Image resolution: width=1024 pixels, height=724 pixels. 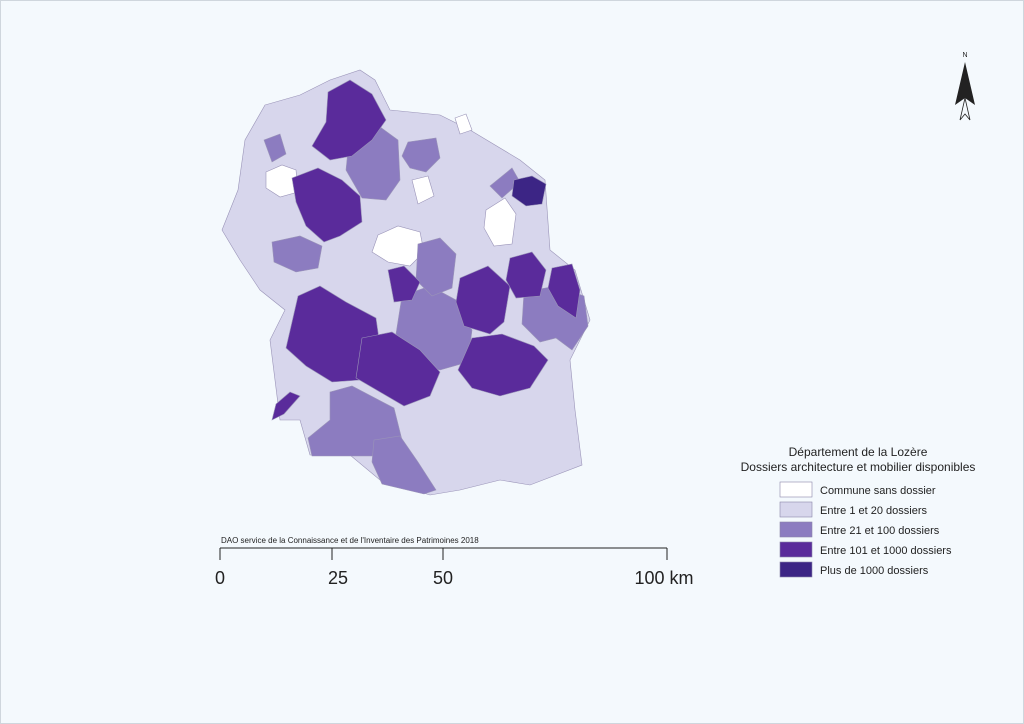 I want to click on legend-title: Département de la Lozère, so click(x=858, y=452).